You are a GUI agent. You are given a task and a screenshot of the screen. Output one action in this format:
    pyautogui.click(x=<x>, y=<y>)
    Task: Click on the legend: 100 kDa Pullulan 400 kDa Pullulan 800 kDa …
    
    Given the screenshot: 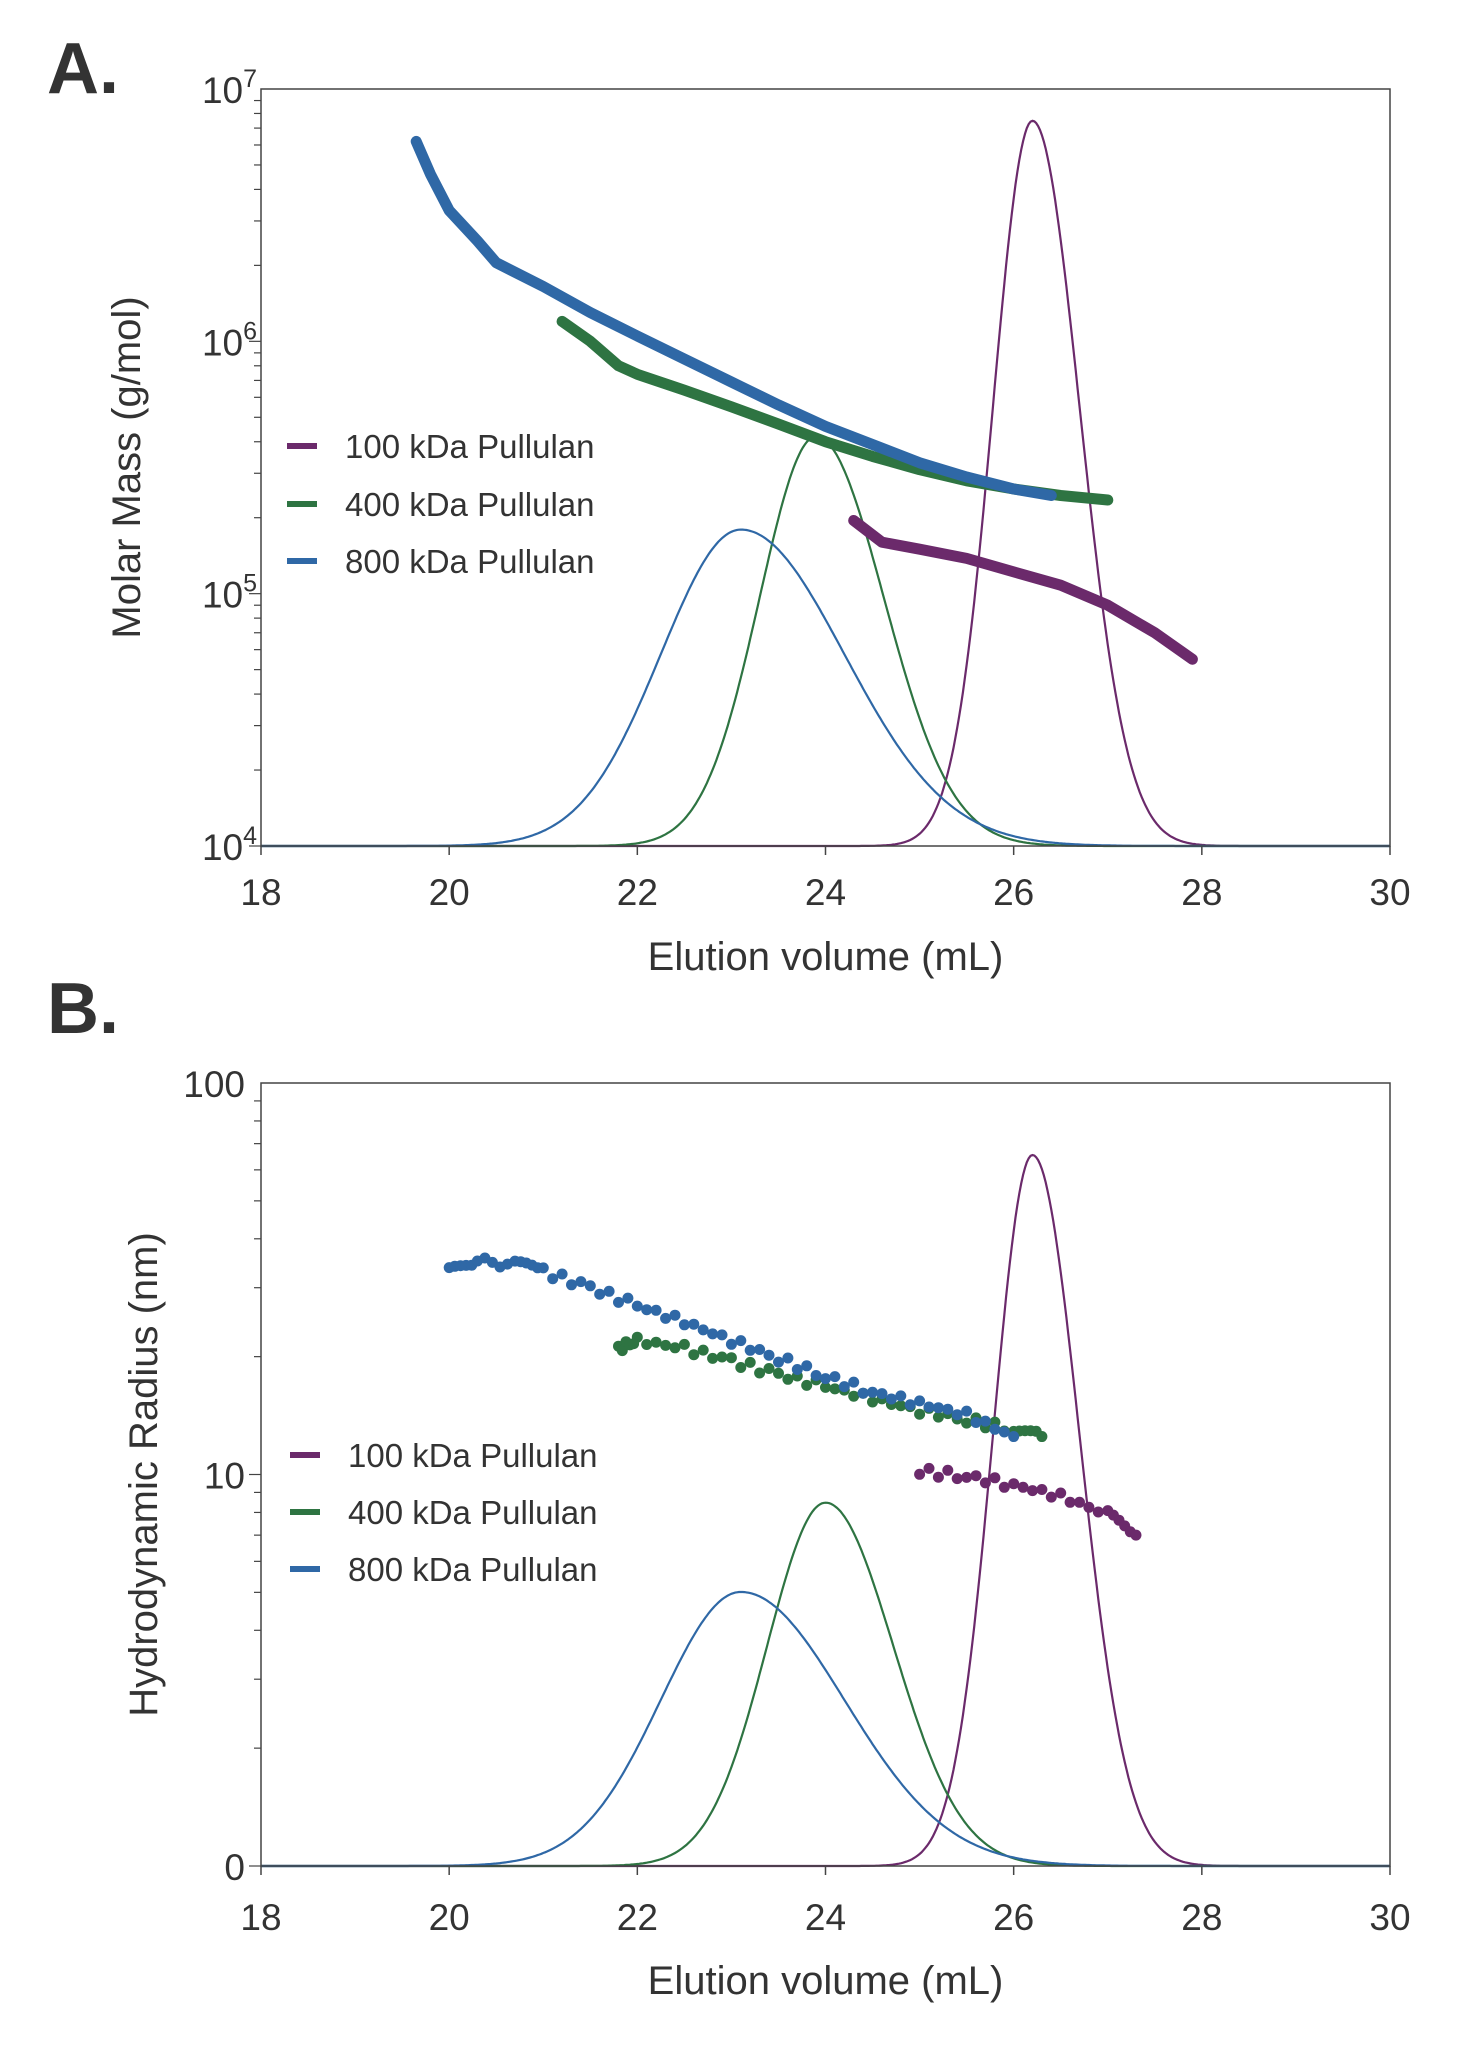 What is the action you would take?
    pyautogui.click(x=444, y=1512)
    